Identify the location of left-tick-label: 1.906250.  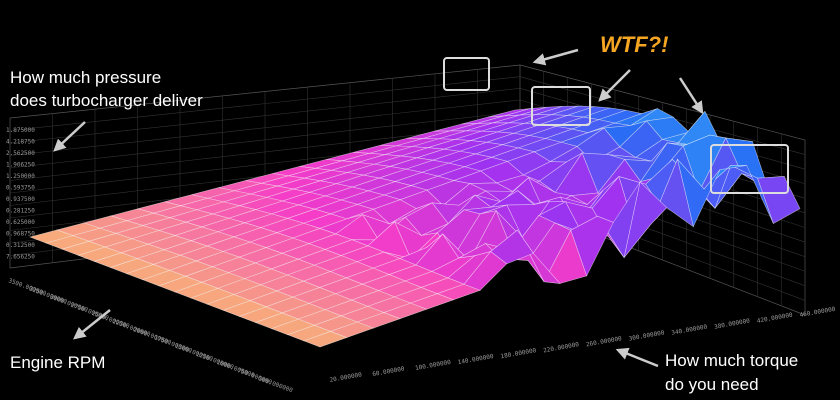
(20, 165).